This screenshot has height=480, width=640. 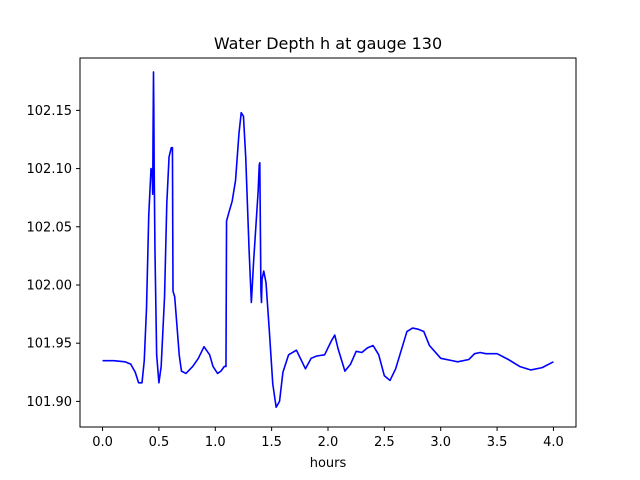 I want to click on y-tick-label: 102.10, so click(x=50, y=169).